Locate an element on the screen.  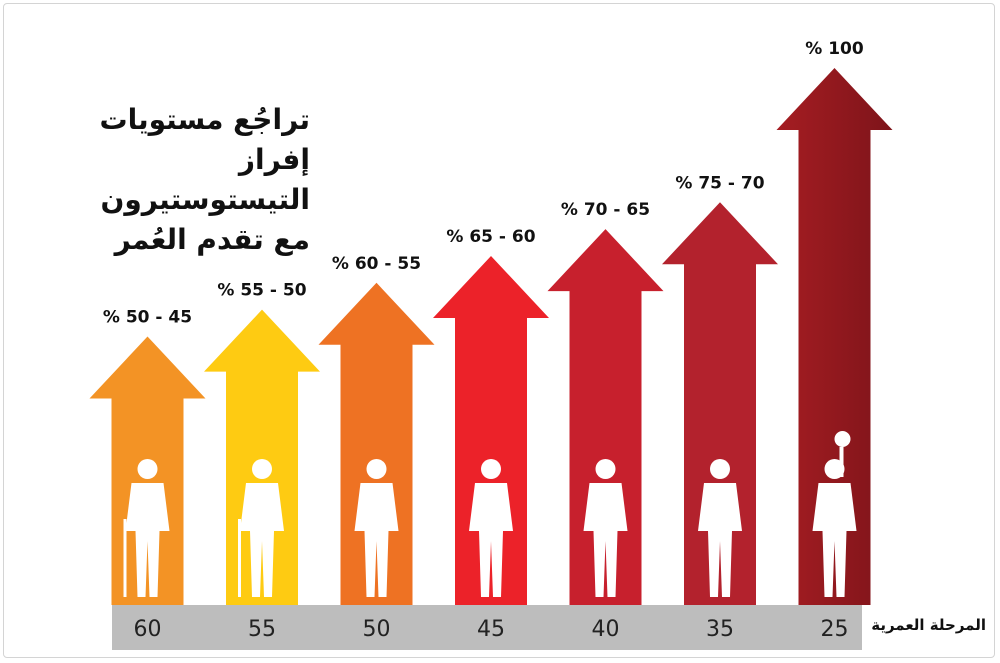
x-tick-label: 55 is located at coordinates (262, 629).